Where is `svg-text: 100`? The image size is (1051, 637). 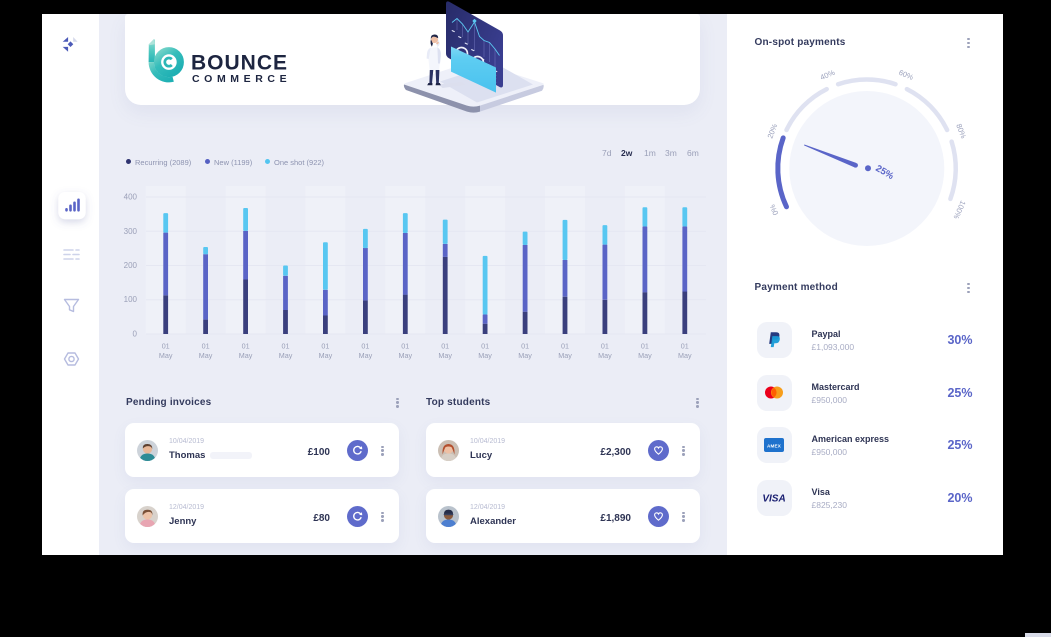
svg-text: 100 is located at coordinates (131, 299).